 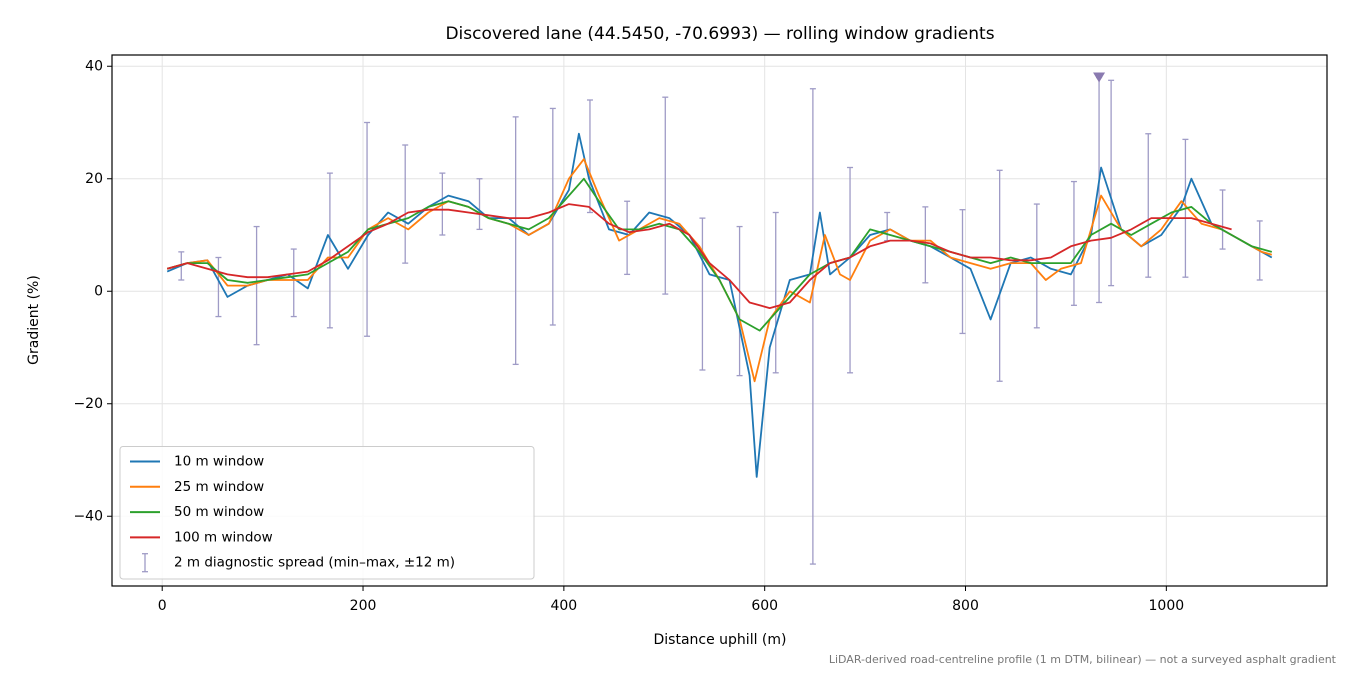 What do you see at coordinates (98, 291) in the screenshot?
I see `y-tick-label: 0` at bounding box center [98, 291].